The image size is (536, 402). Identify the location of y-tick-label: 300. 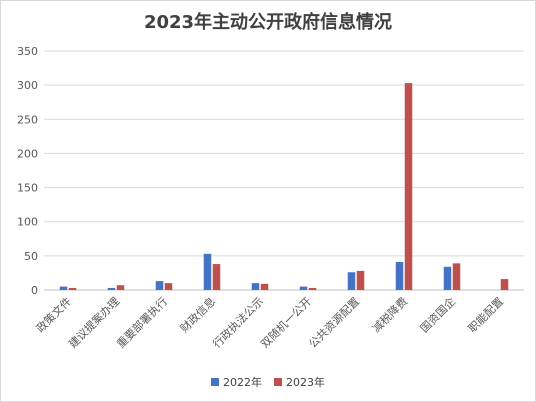
(27, 85).